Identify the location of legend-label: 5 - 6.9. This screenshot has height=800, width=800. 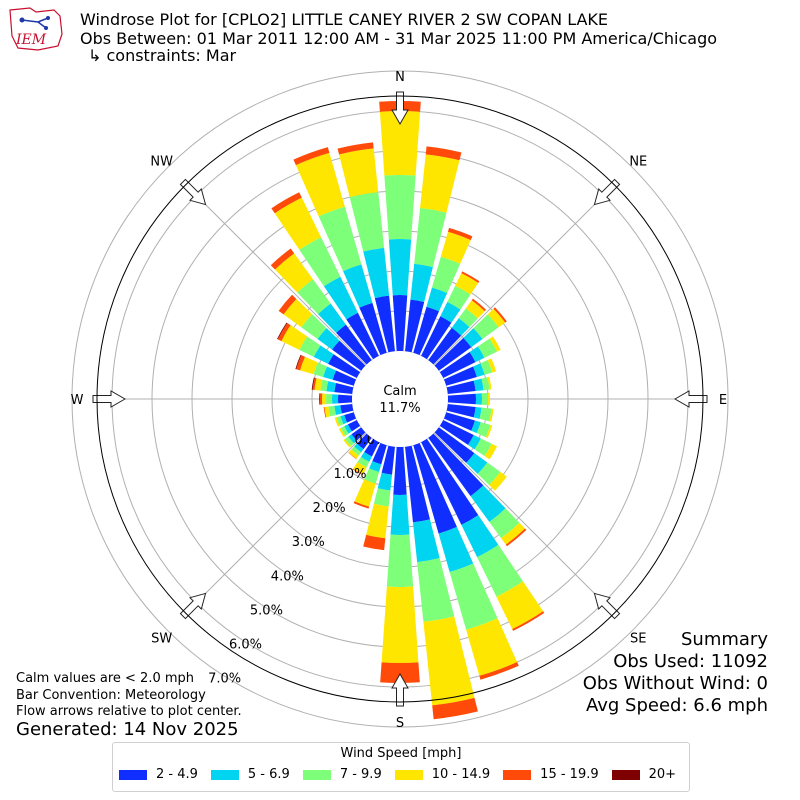
(268, 774).